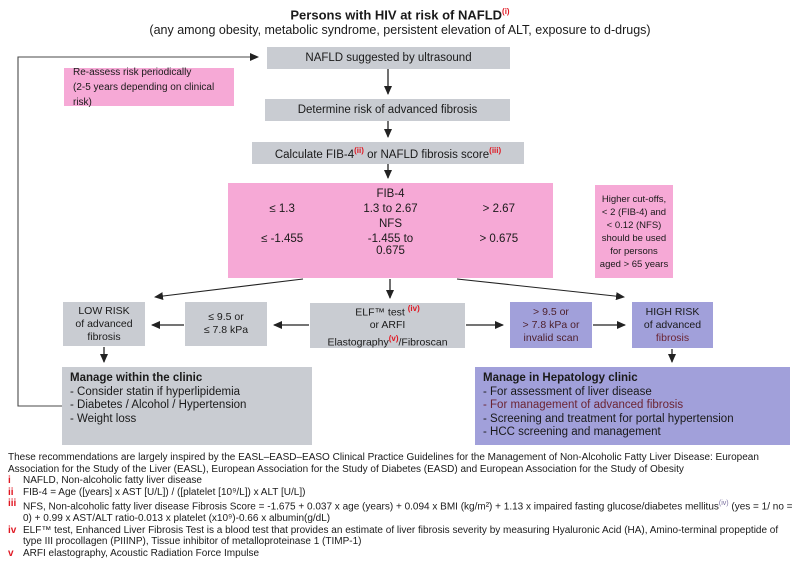 The width and height of the screenshot is (800, 566). Describe the element at coordinates (672, 337) in the screenshot. I see `high-risk-fibrosis-label: fibrosis` at that location.